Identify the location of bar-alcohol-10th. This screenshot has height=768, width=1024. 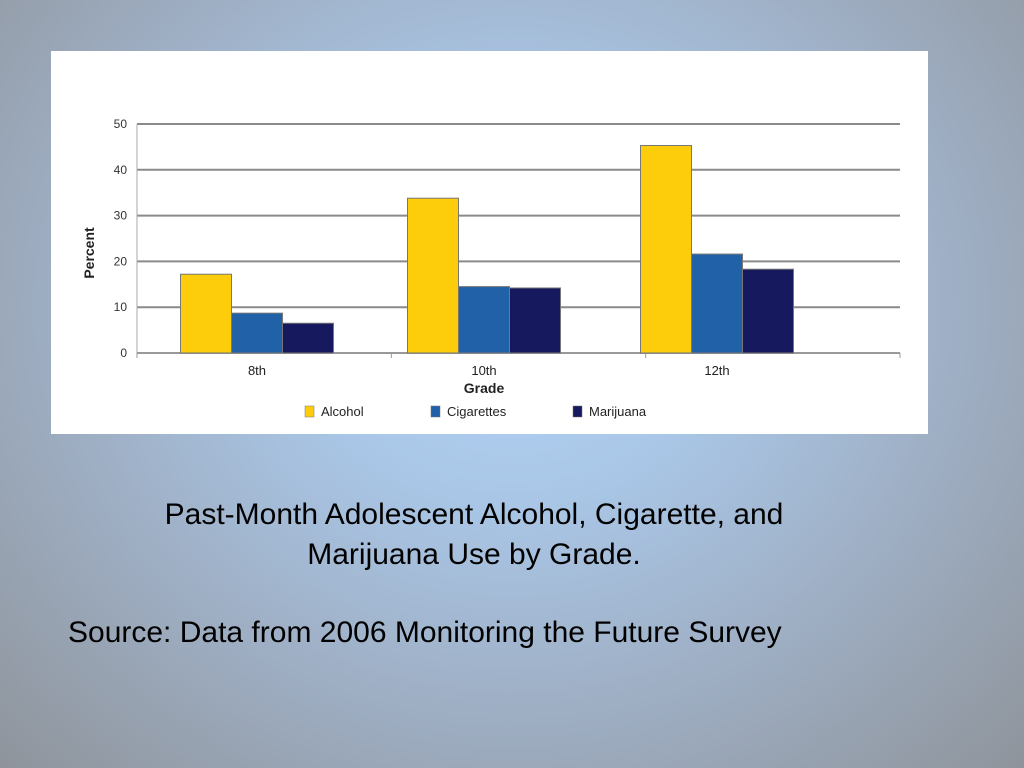
(433, 275).